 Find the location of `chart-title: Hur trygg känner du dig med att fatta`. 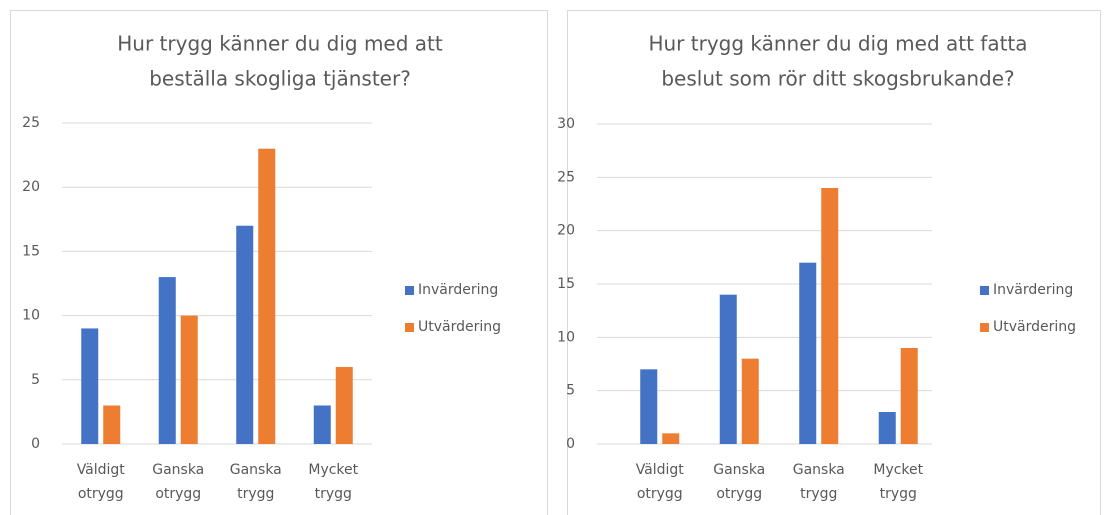

chart-title: Hur trygg känner du dig med att fatta is located at coordinates (837, 44).